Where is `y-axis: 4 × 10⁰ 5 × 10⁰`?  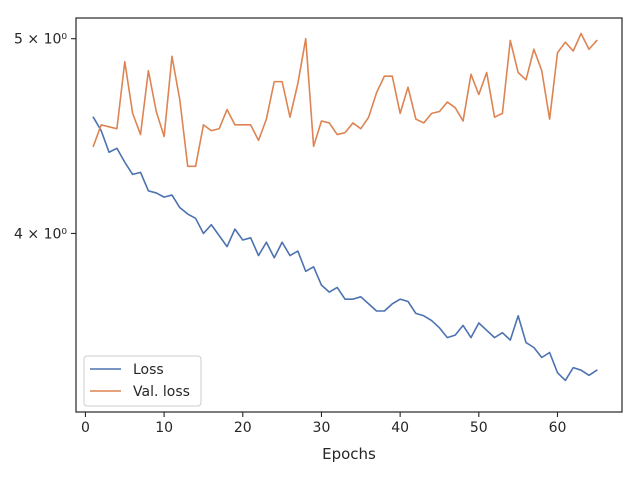
y-axis: 4 × 10⁰ 5 × 10⁰ is located at coordinates (45, 137).